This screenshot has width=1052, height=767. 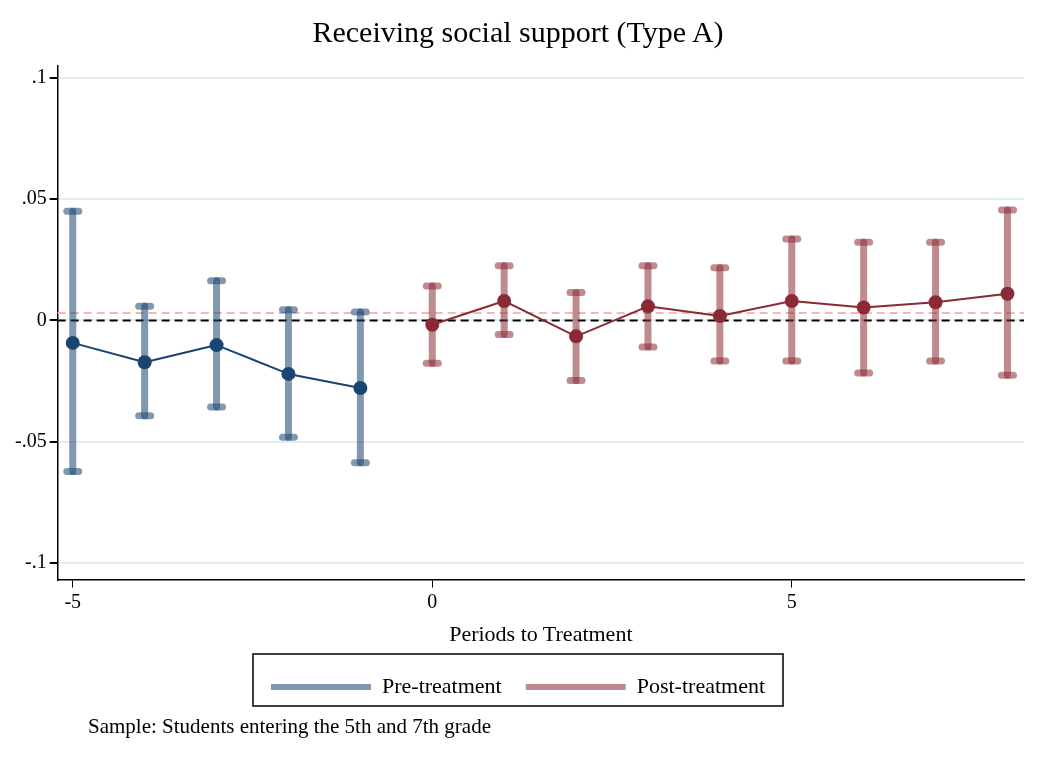 What do you see at coordinates (518, 31) in the screenshot?
I see `chart-title: Receiving social support (Type A)` at bounding box center [518, 31].